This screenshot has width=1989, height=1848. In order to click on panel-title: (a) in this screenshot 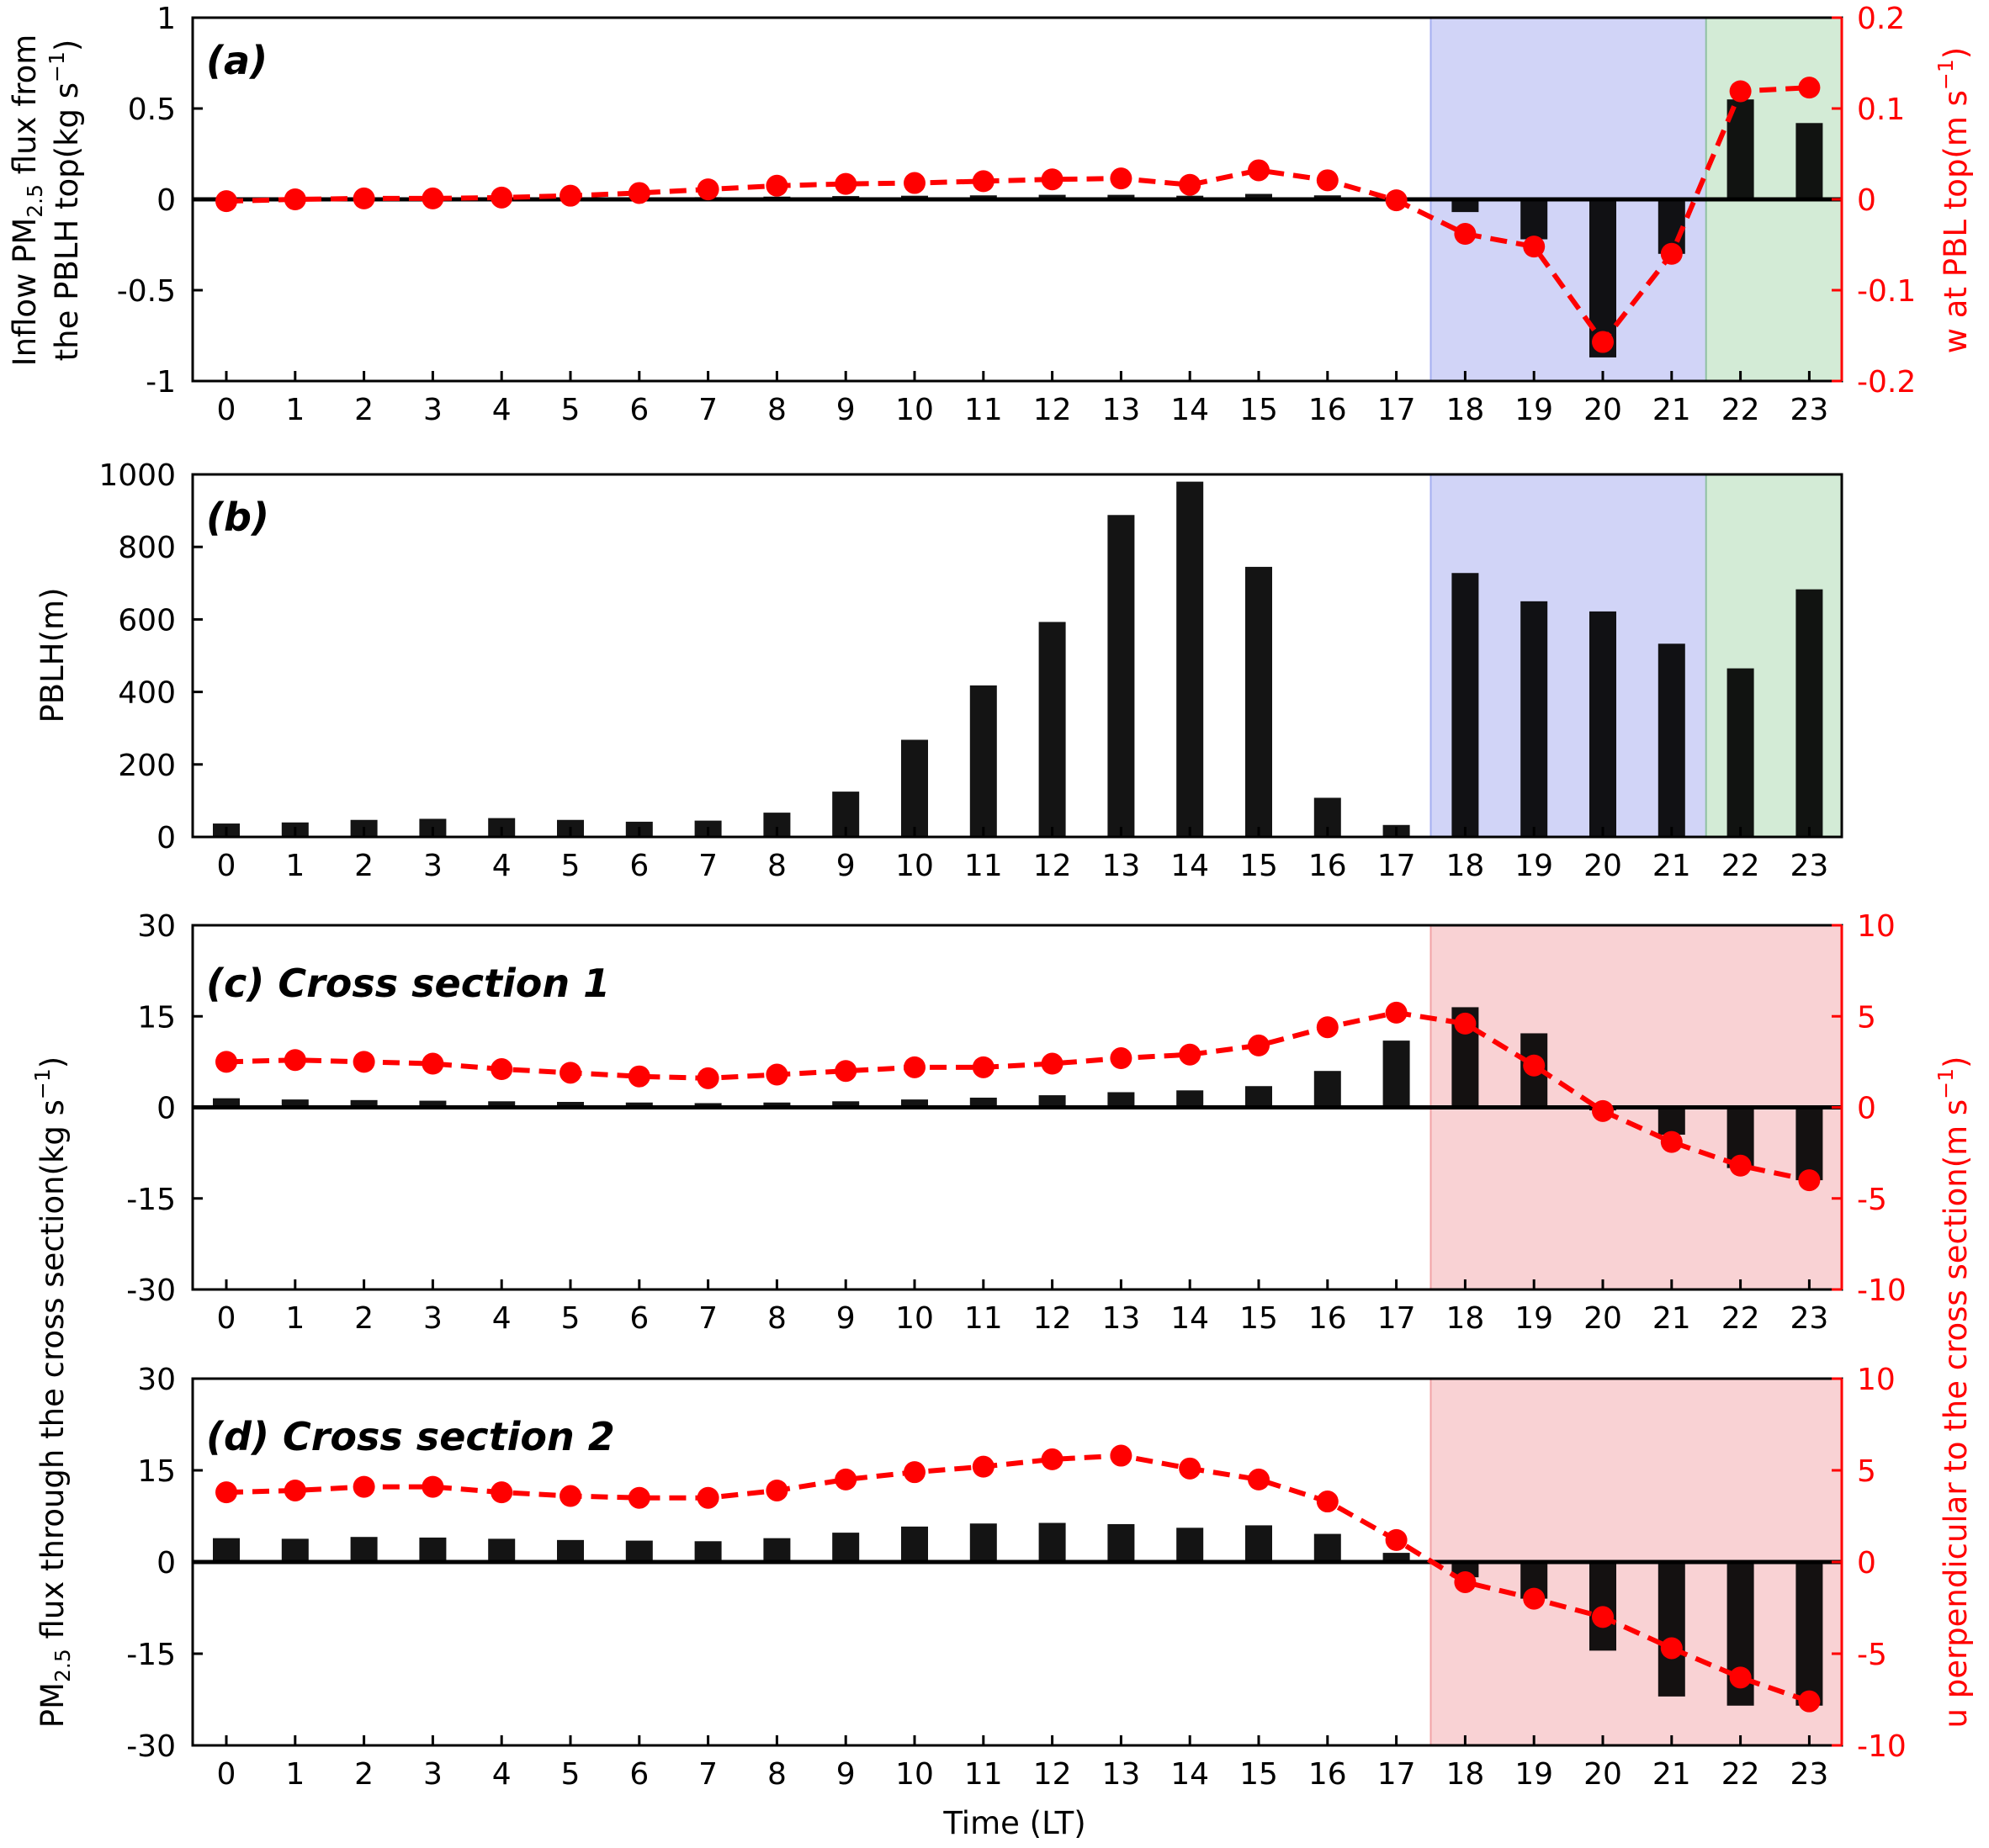, I will do `click(237, 60)`.